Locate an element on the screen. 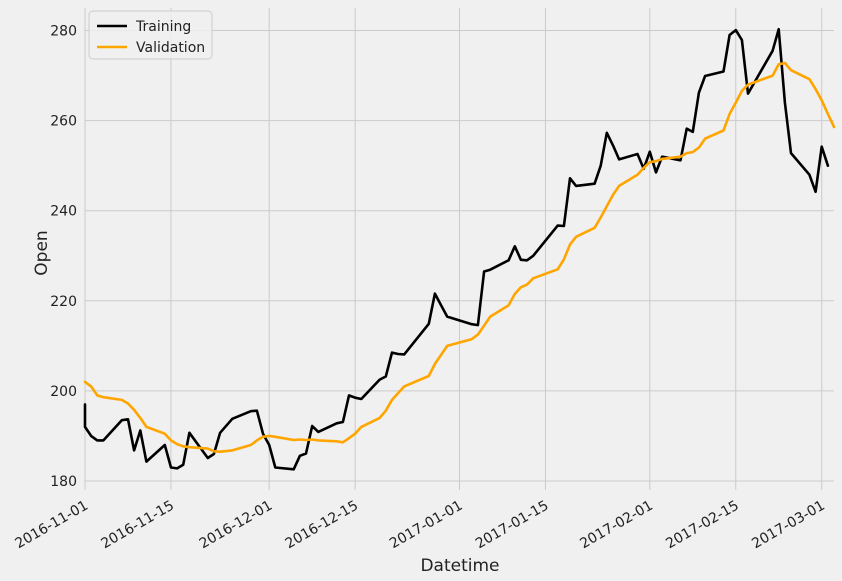  y-tick-label: 240 is located at coordinates (63, 212).